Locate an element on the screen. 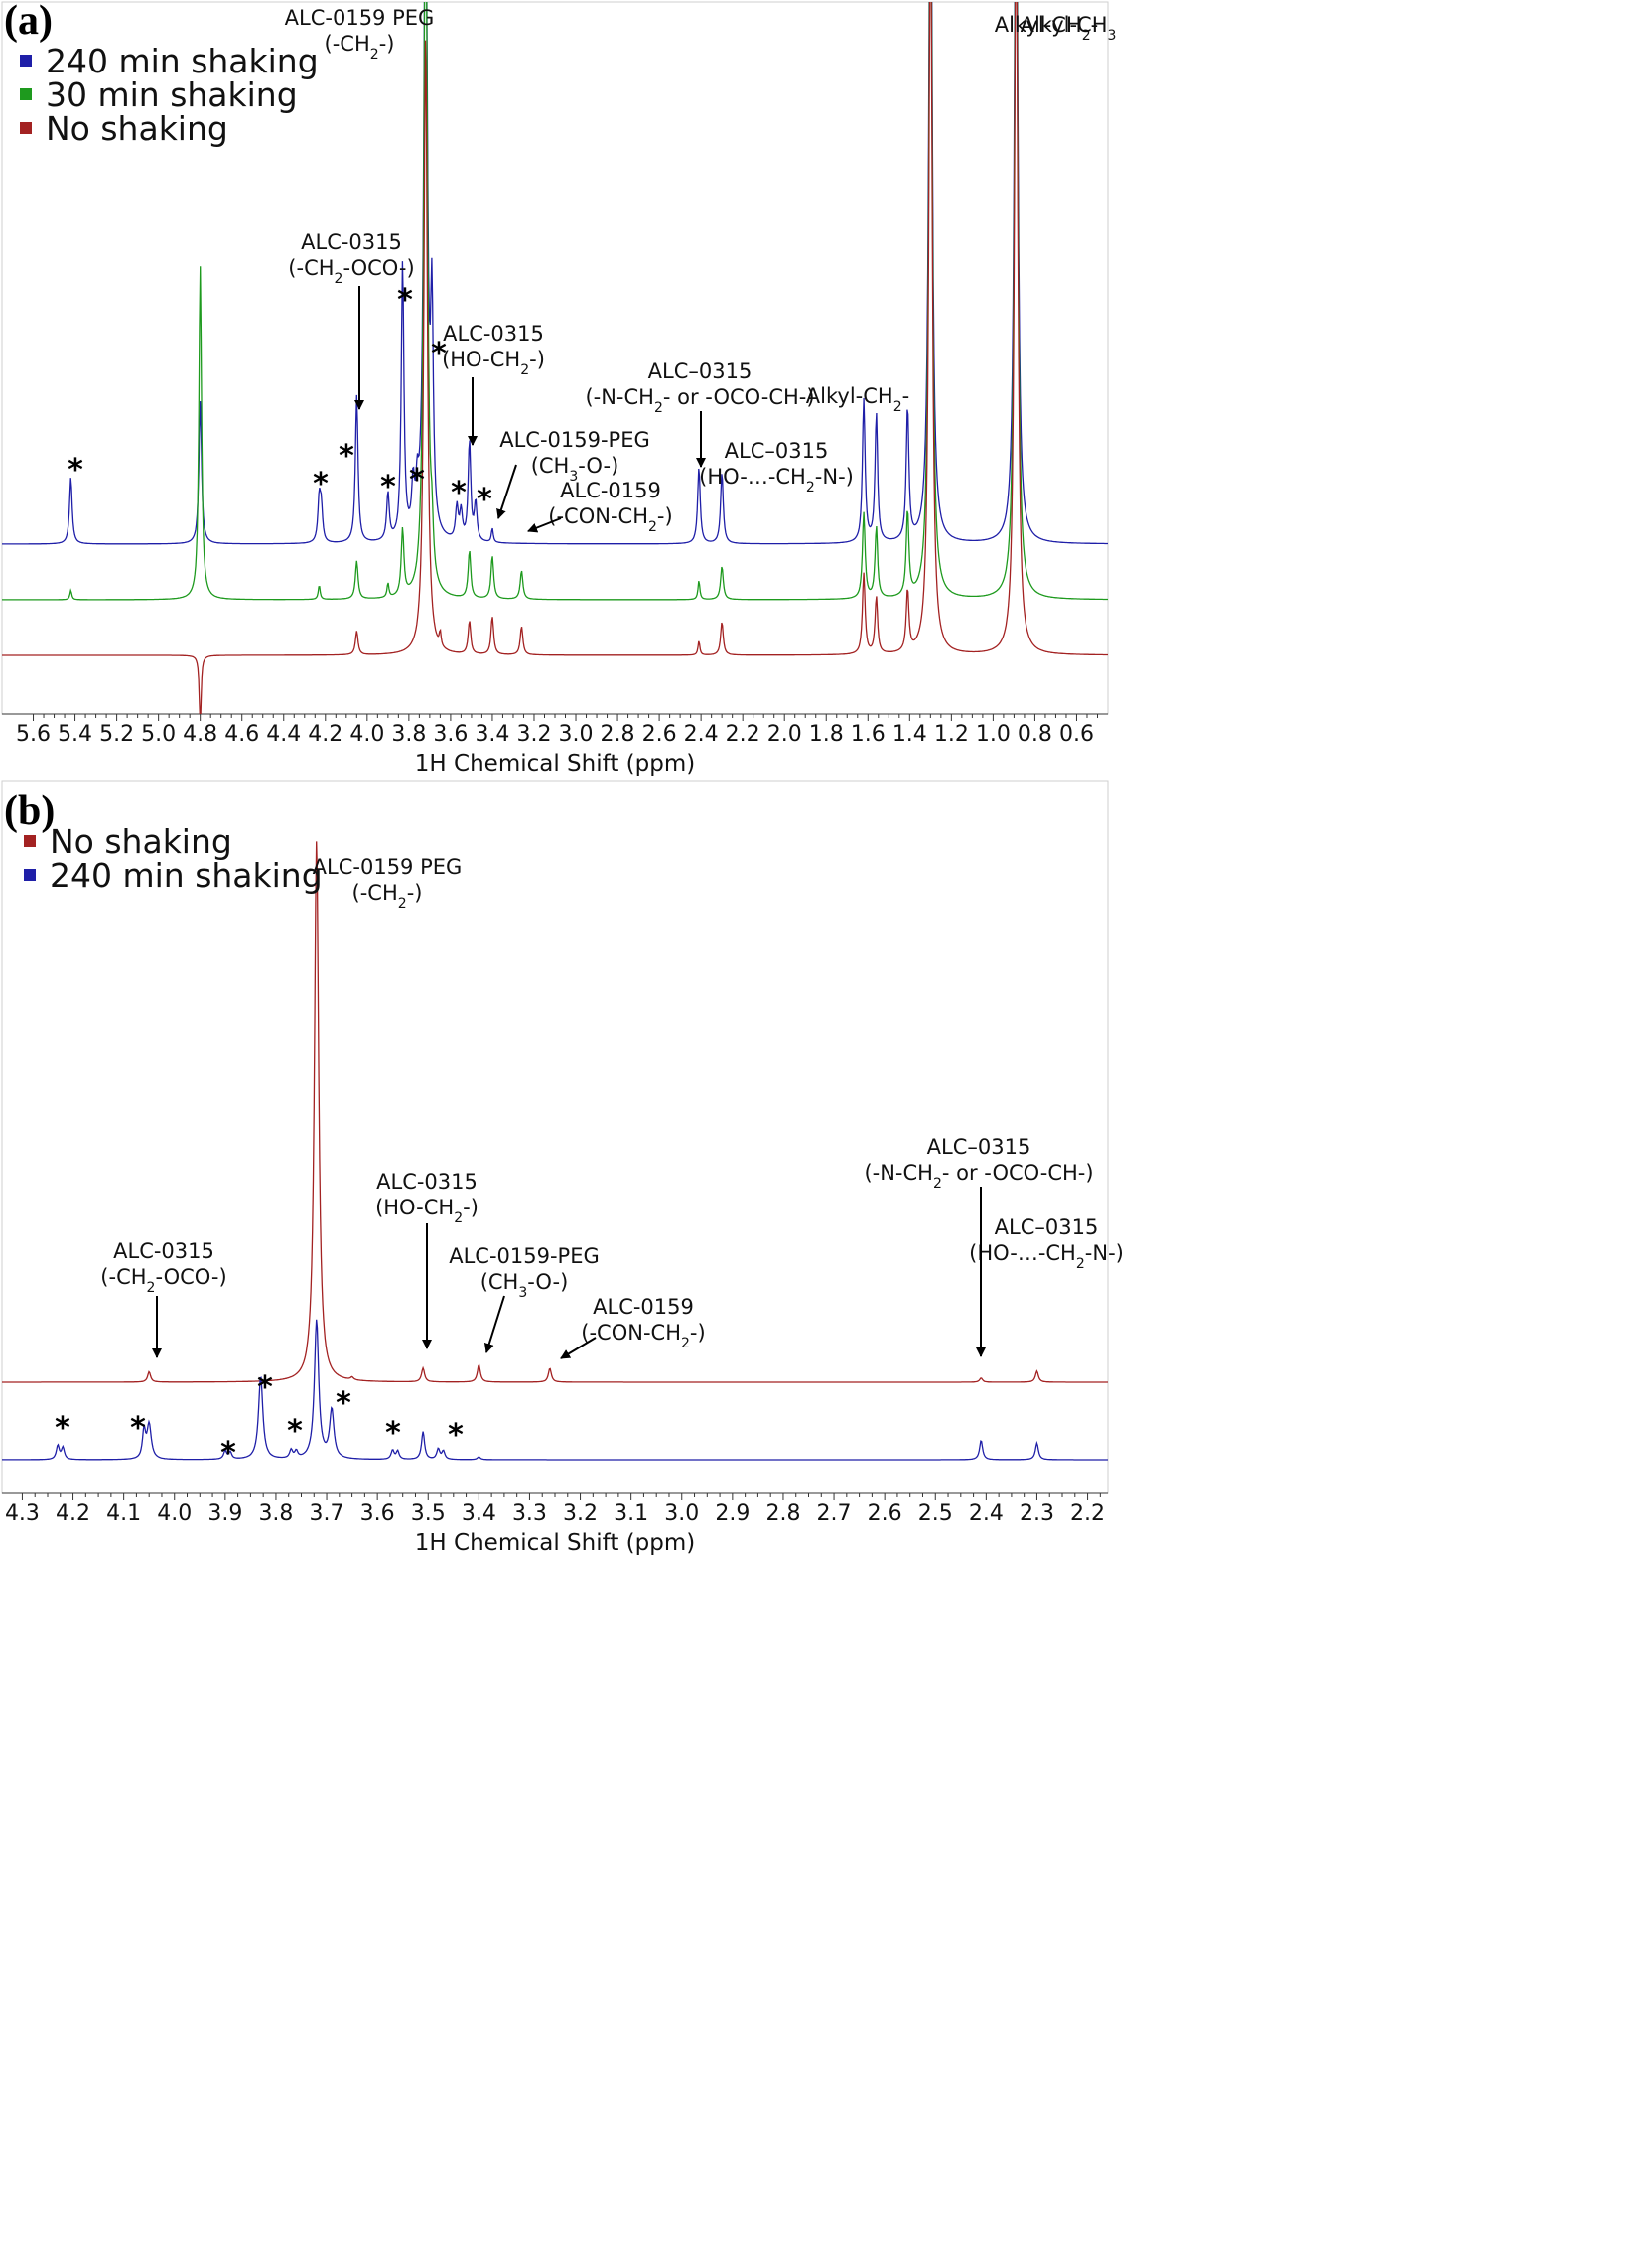  x-tick-label: 1.4 is located at coordinates (909, 734).